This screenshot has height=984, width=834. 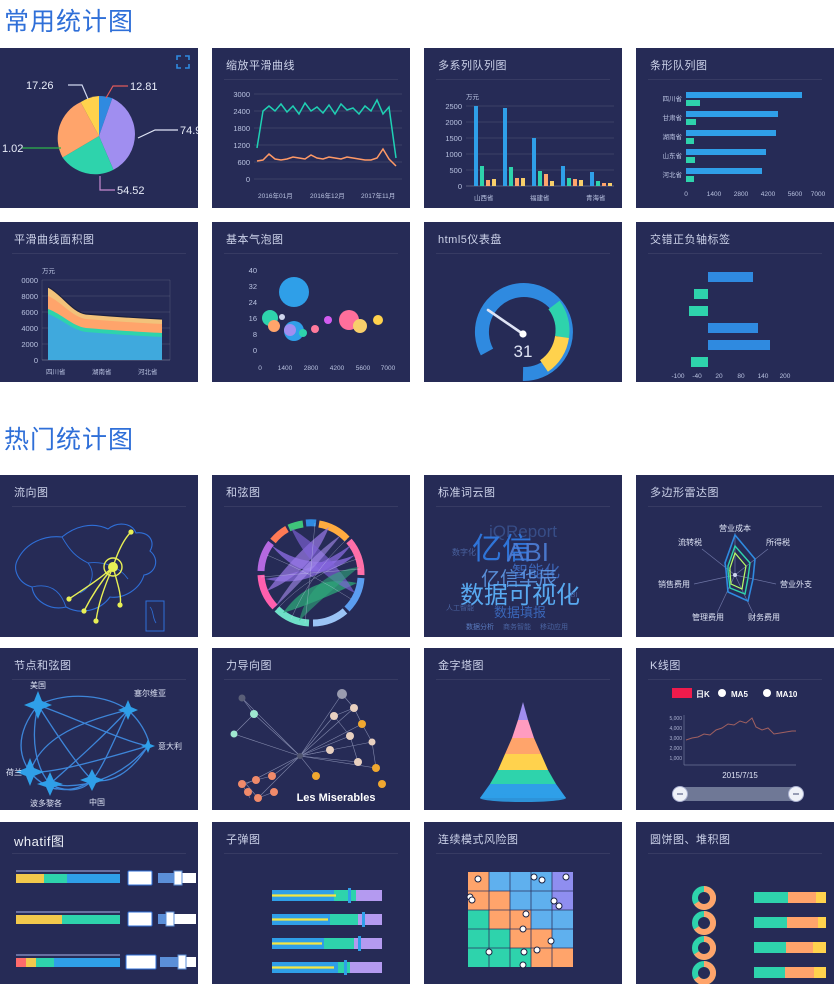 What do you see at coordinates (554, 626) in the screenshot?
I see `wordcloud-word: 移动应用` at bounding box center [554, 626].